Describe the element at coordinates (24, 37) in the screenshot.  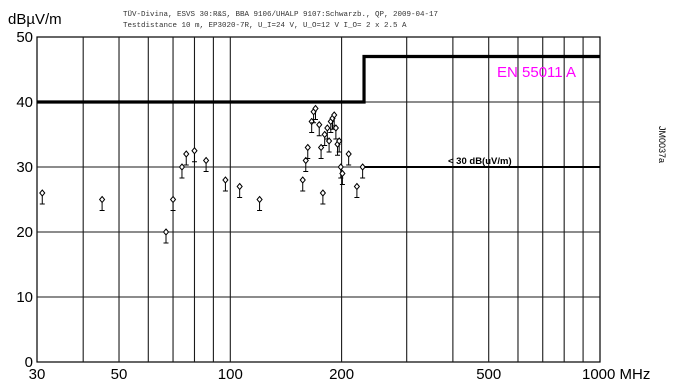
I see `y-tick-50: 50` at that location.